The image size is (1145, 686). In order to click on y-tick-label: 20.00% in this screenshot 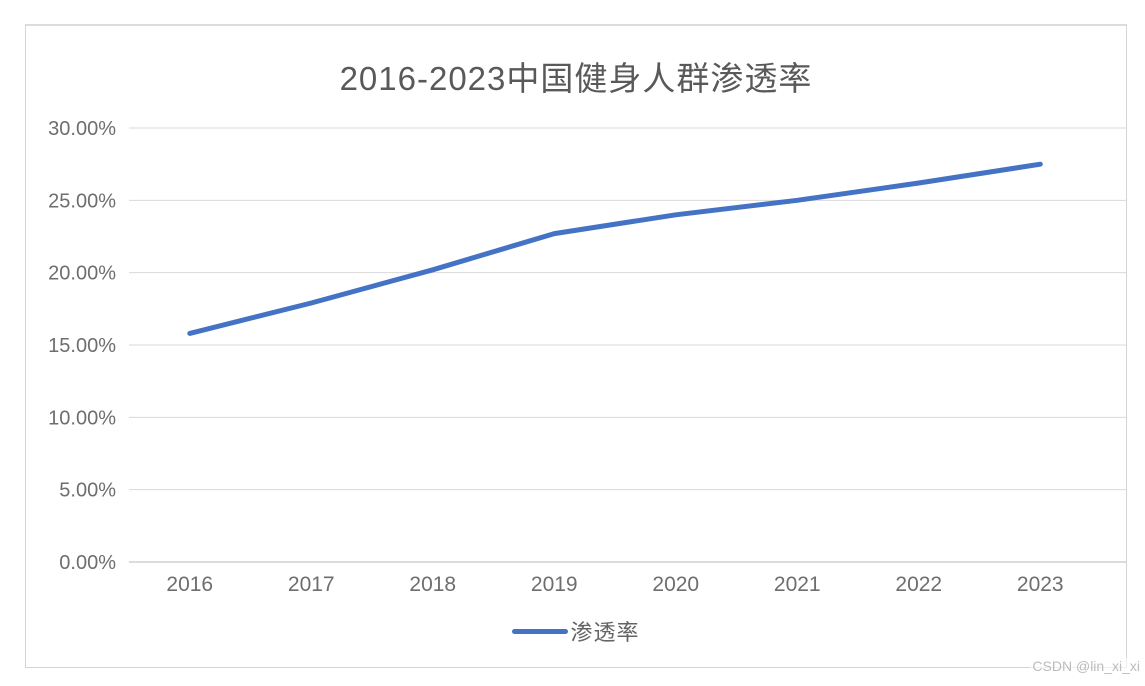, I will do `click(82, 274)`.